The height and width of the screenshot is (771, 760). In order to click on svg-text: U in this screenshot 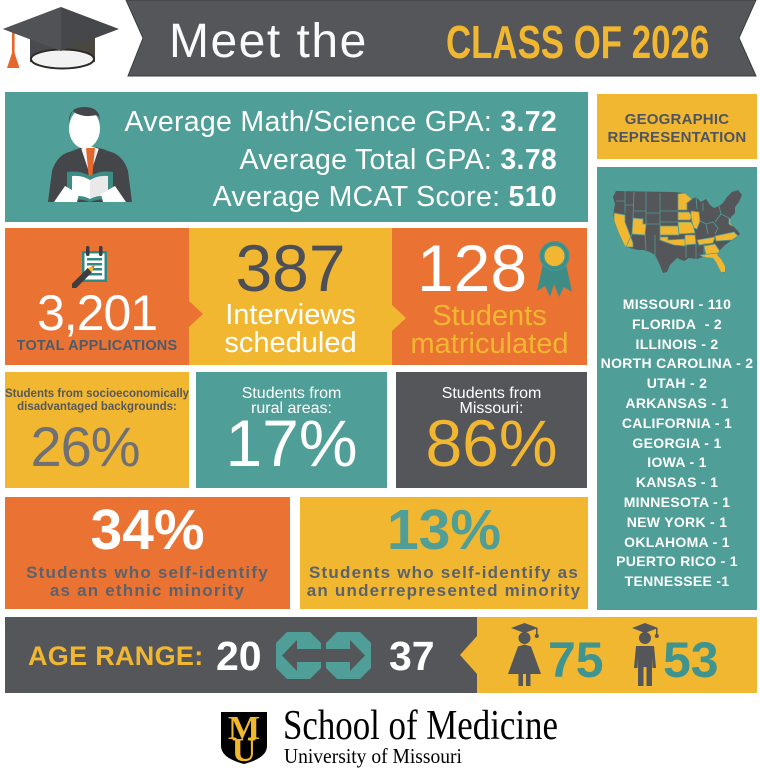, I will do `click(244, 748)`.